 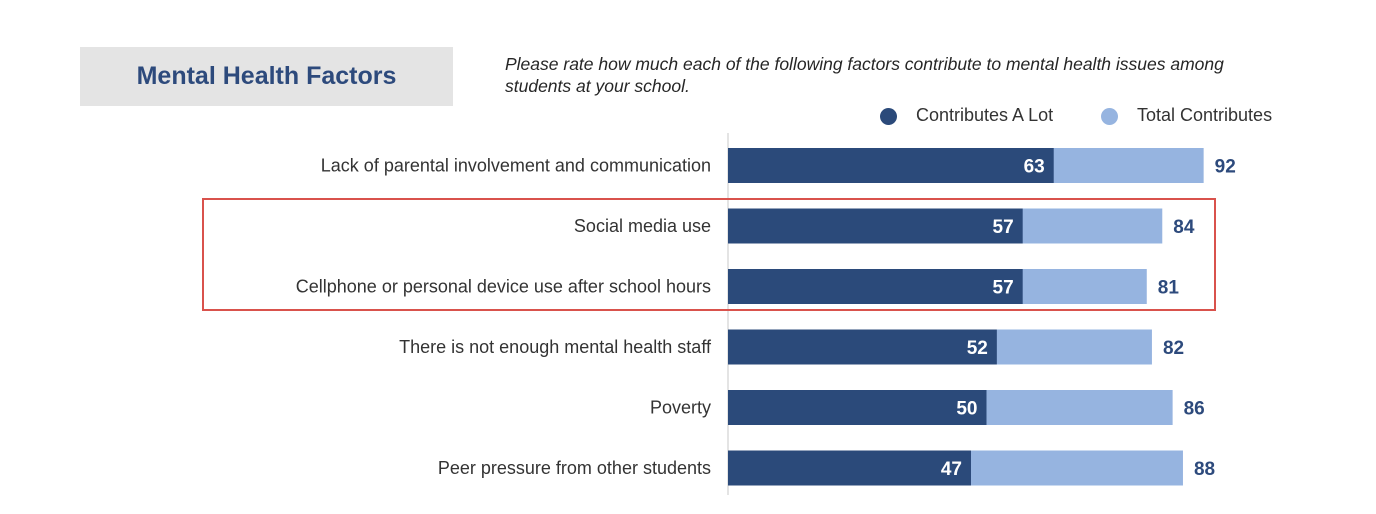 What do you see at coordinates (985, 115) in the screenshot?
I see `legend-label: Contributes A Lot` at bounding box center [985, 115].